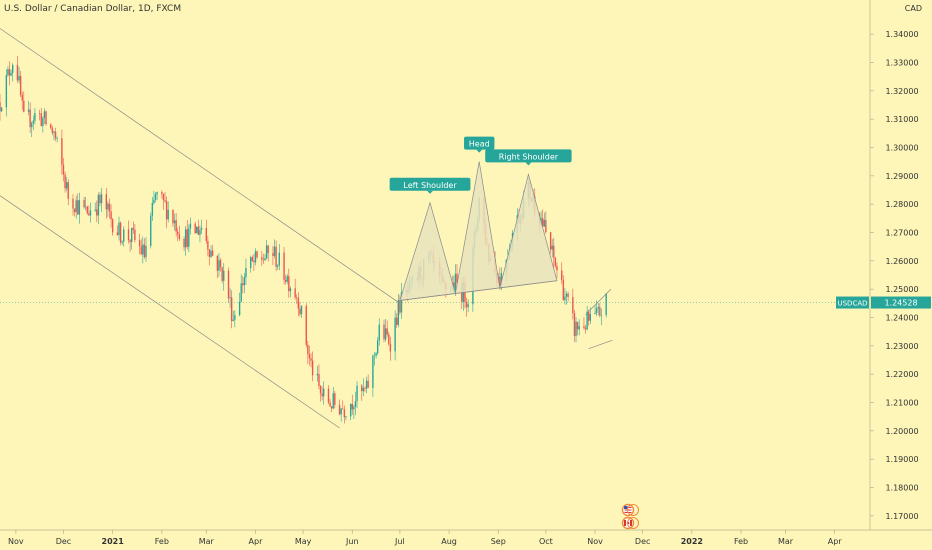 Image resolution: width=932 pixels, height=550 pixels. Describe the element at coordinates (528, 156) in the screenshot. I see `annotation-box` at that location.